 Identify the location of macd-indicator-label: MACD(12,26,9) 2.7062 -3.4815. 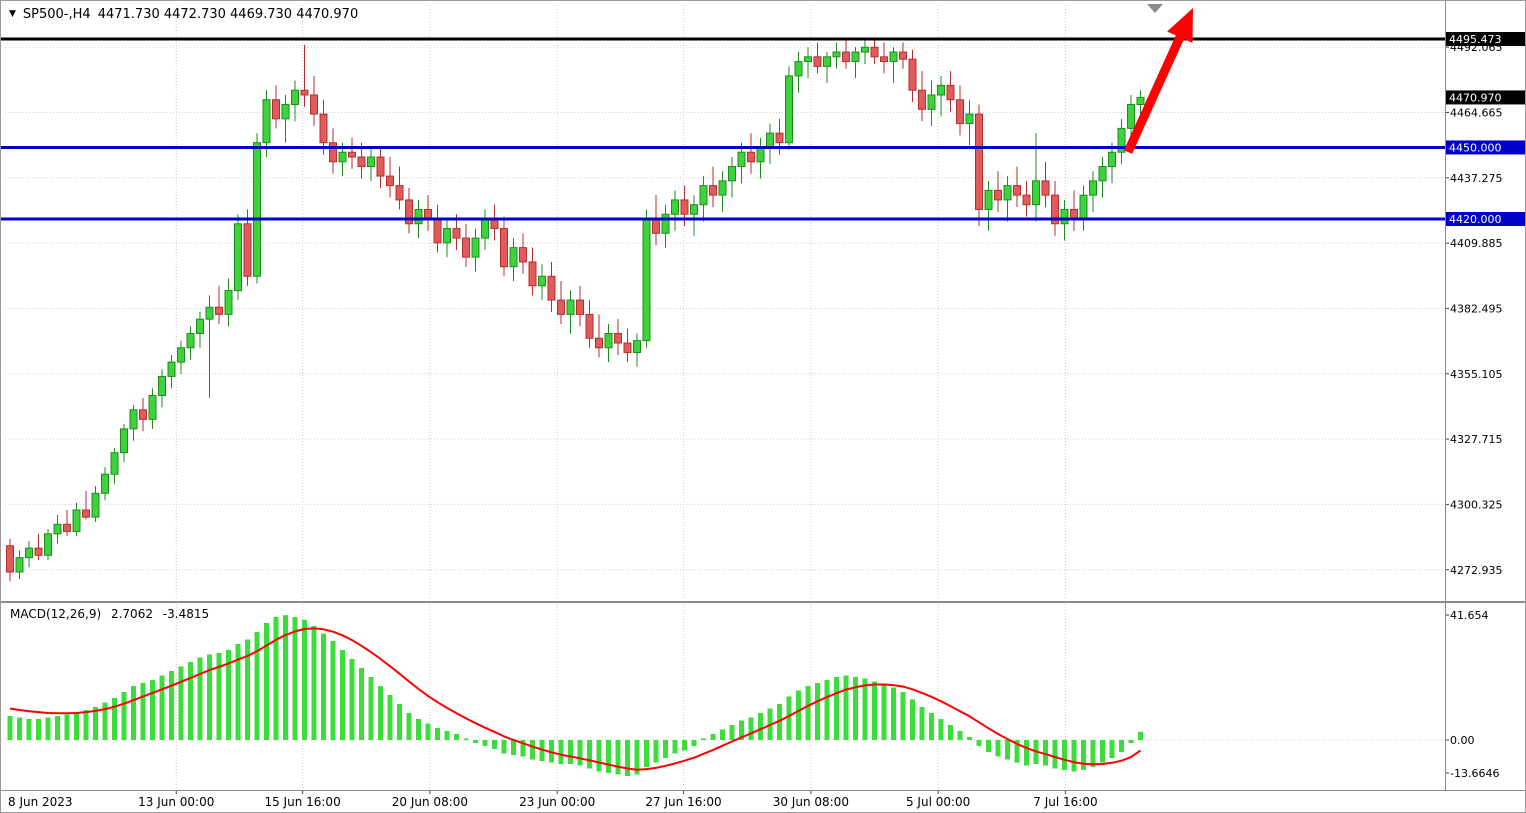
(112, 614).